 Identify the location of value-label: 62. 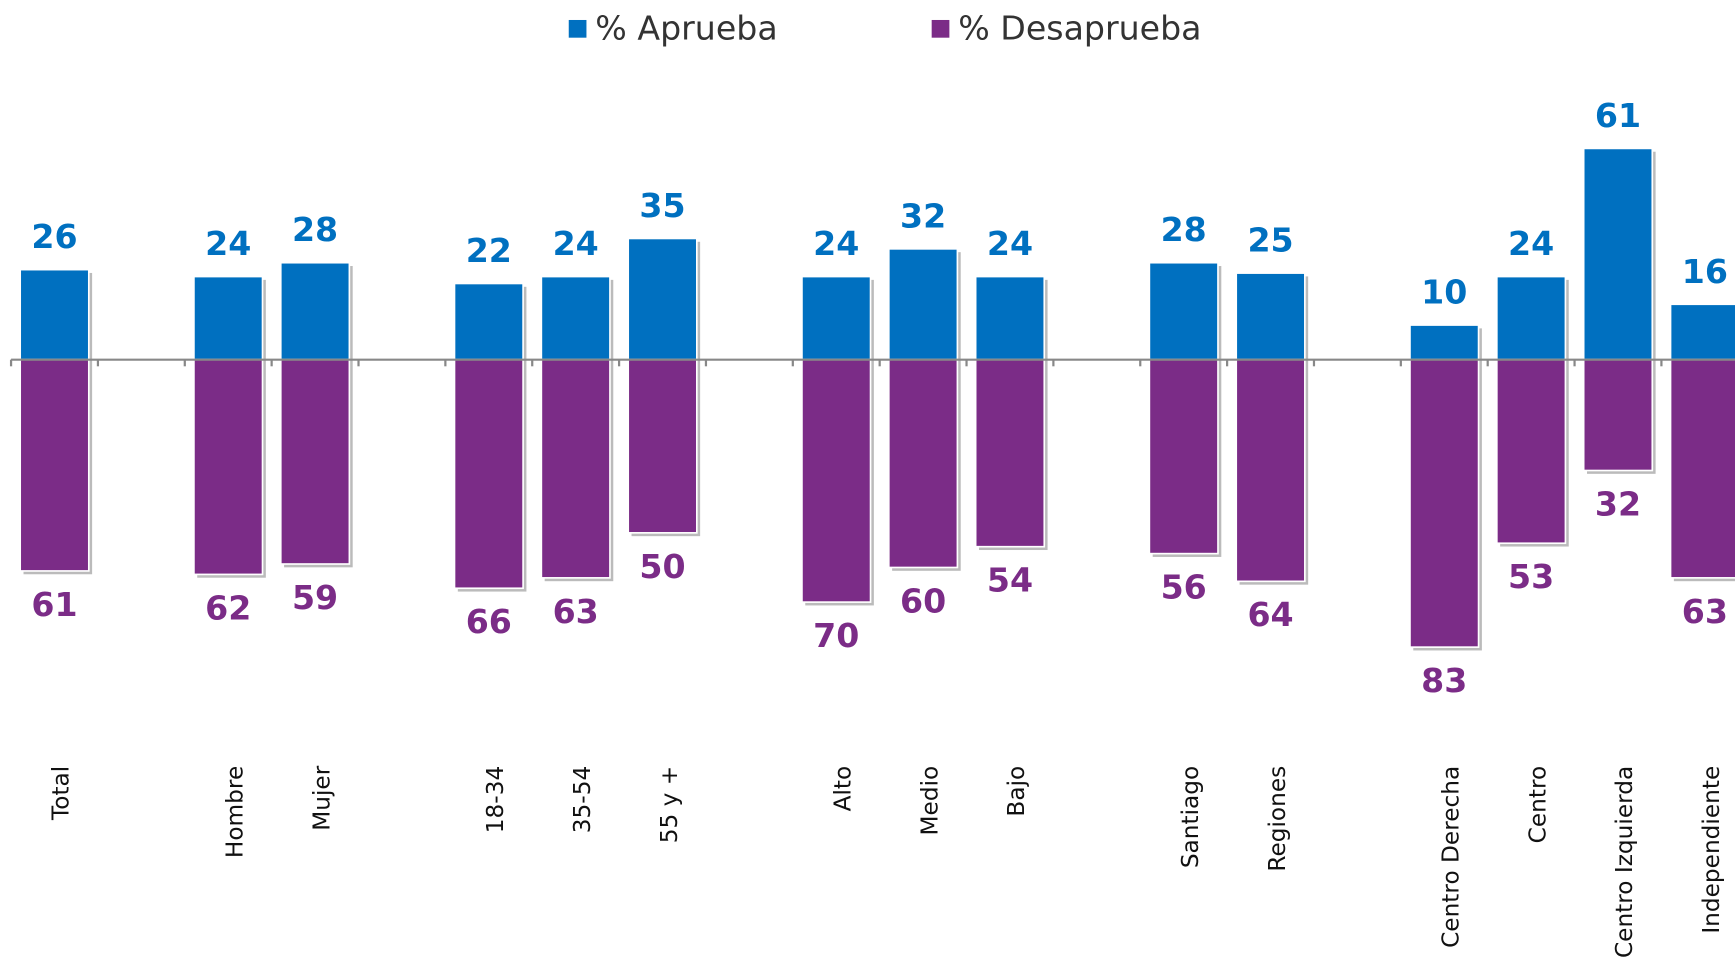
(228, 607).